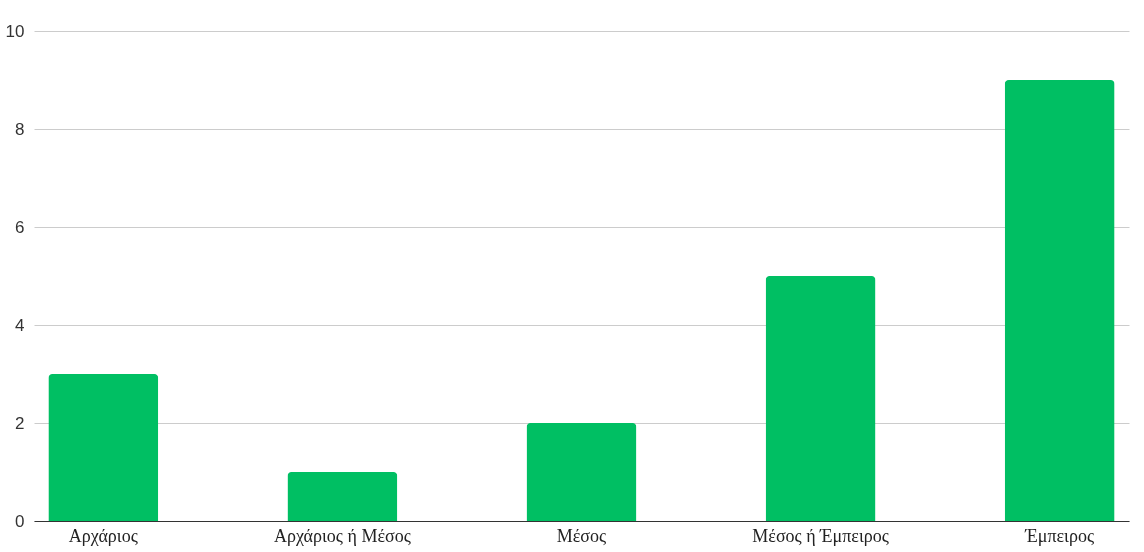 The width and height of the screenshot is (1144, 552). I want to click on x-tick-label: Μέσος, so click(581, 535).